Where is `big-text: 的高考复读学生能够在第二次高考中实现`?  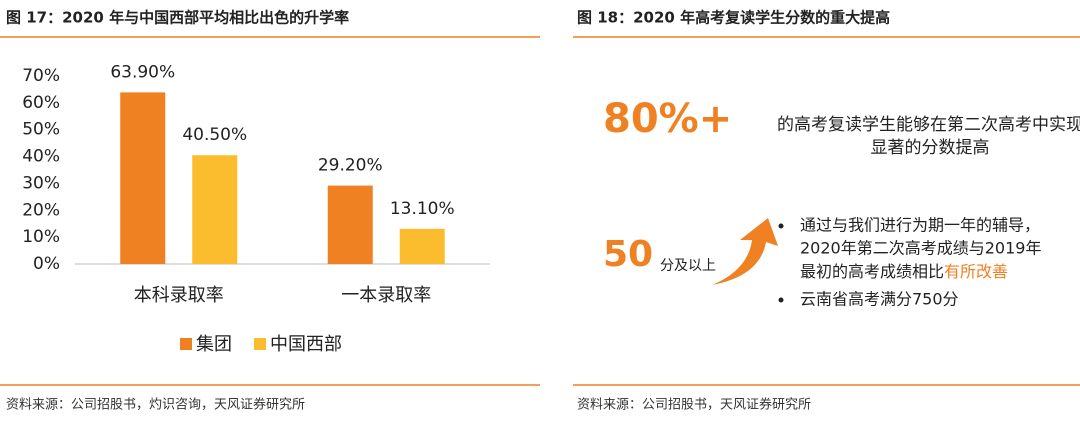 big-text: 的高考复读学生能够在第二次高考中实现 is located at coordinates (928, 125).